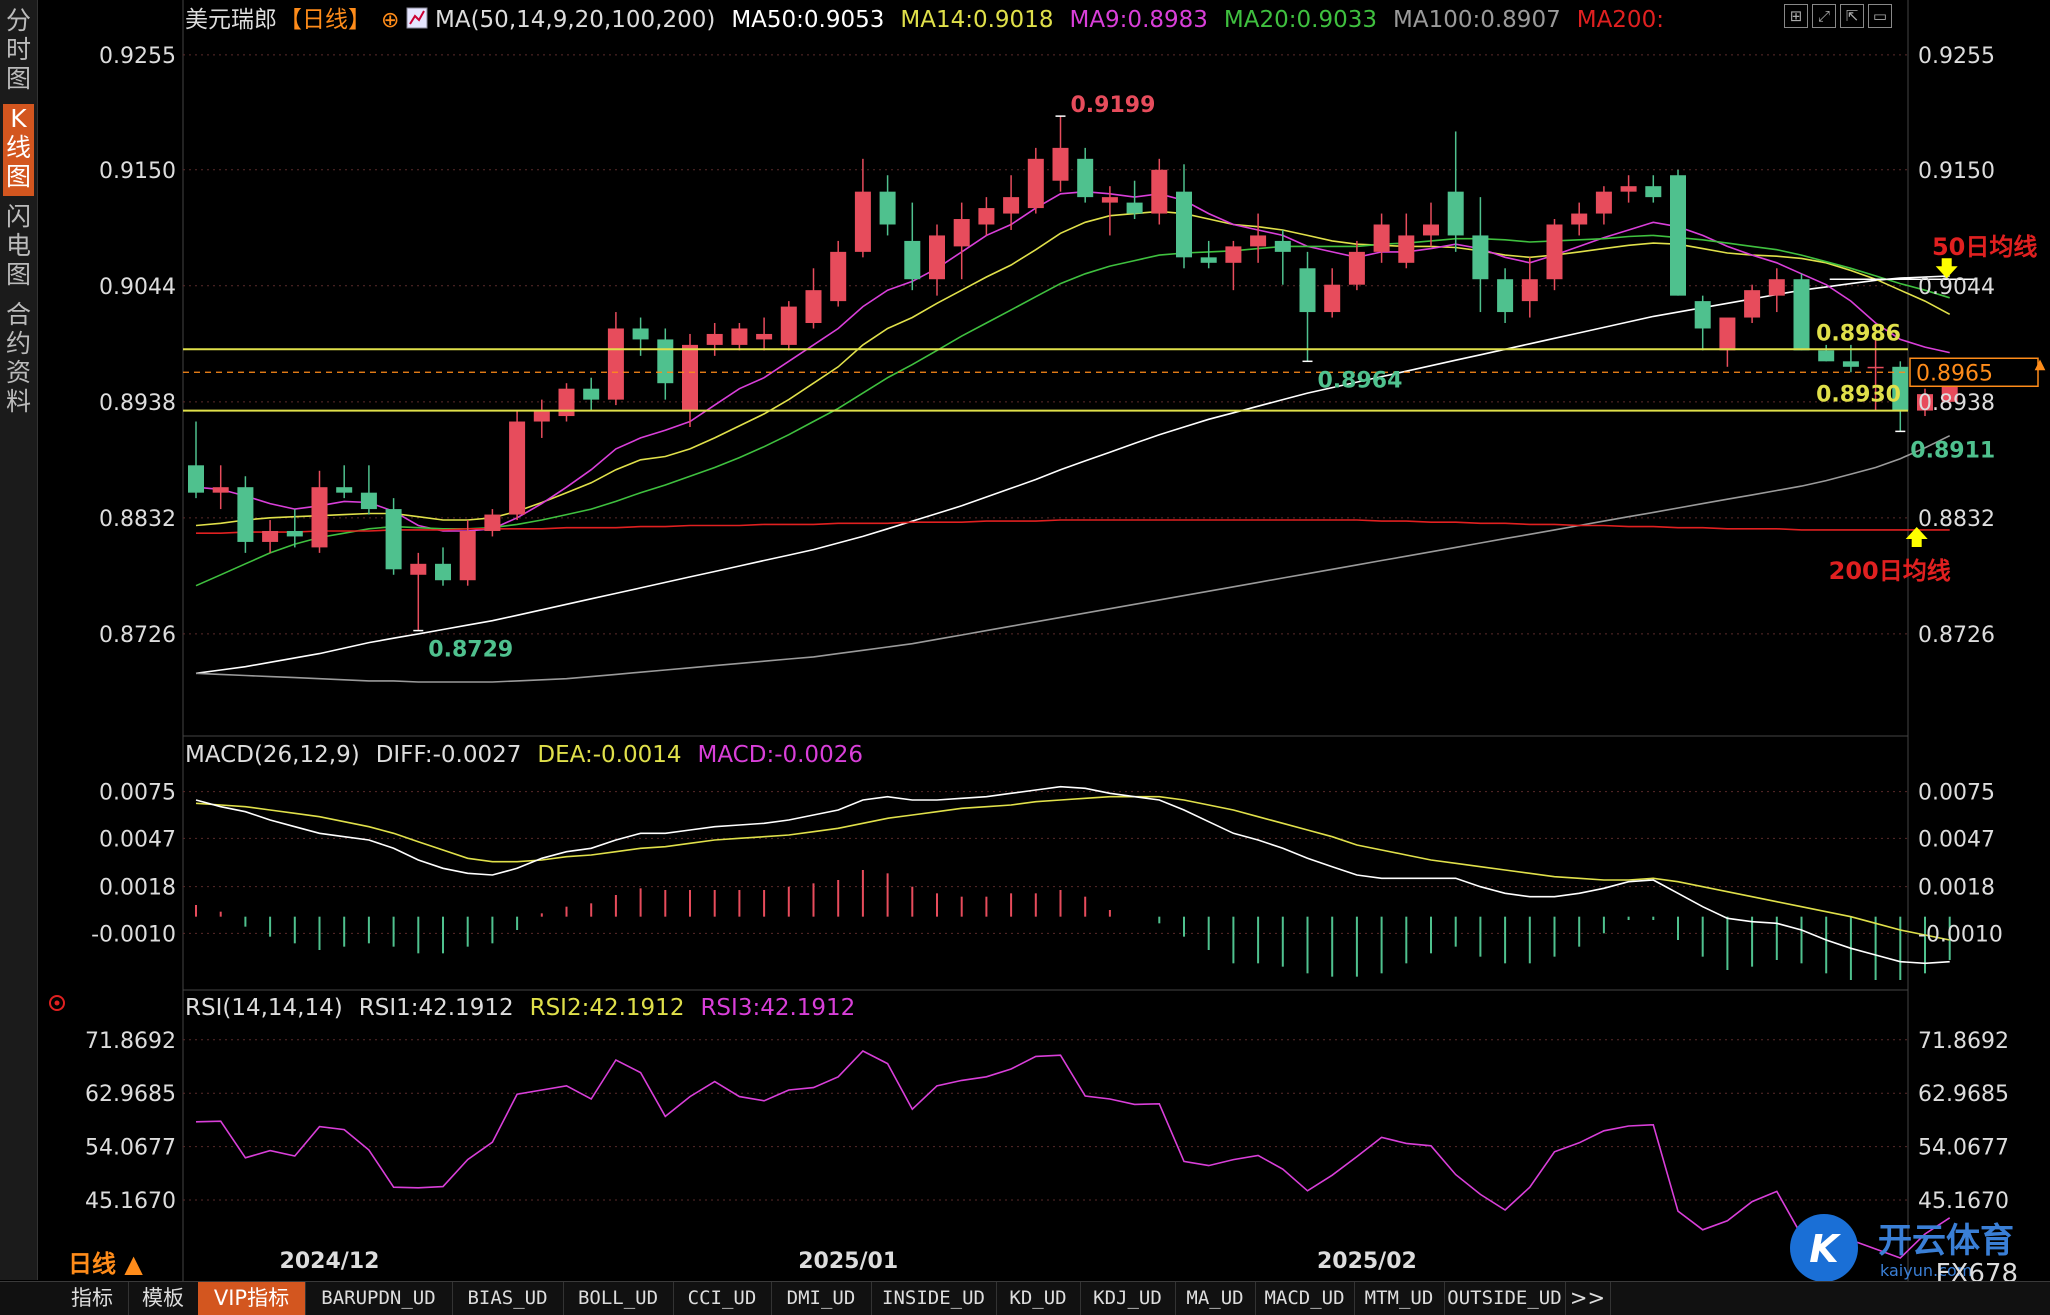  Describe the element at coordinates (379, 1298) in the screenshot. I see `indicator-tab: BARUPDN_UD` at that location.